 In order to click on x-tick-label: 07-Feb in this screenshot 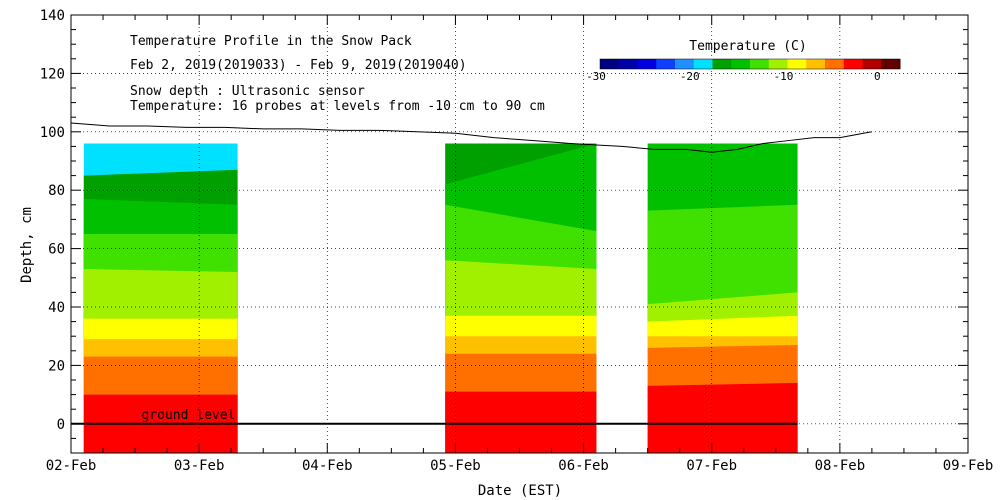, I will do `click(711, 466)`.